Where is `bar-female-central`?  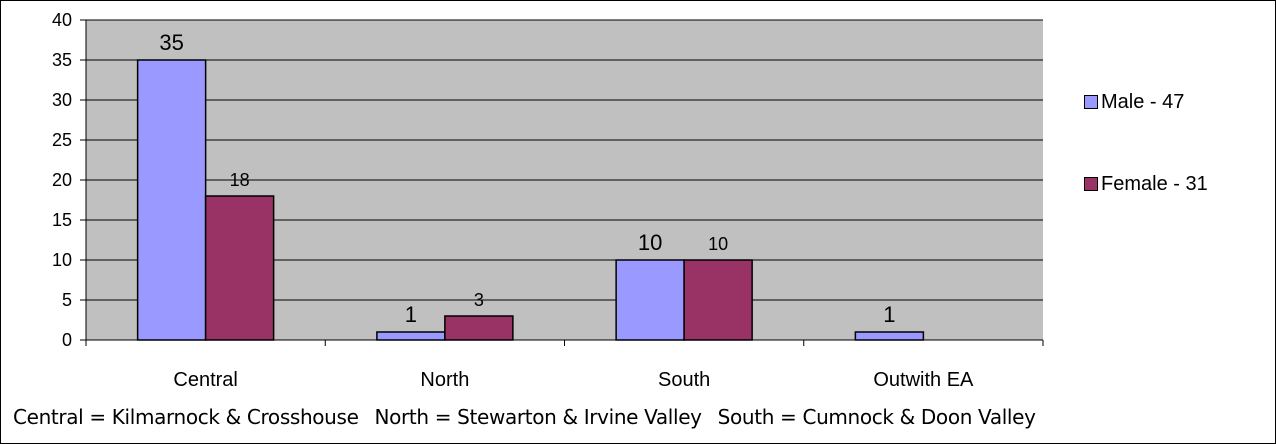 bar-female-central is located at coordinates (239, 268).